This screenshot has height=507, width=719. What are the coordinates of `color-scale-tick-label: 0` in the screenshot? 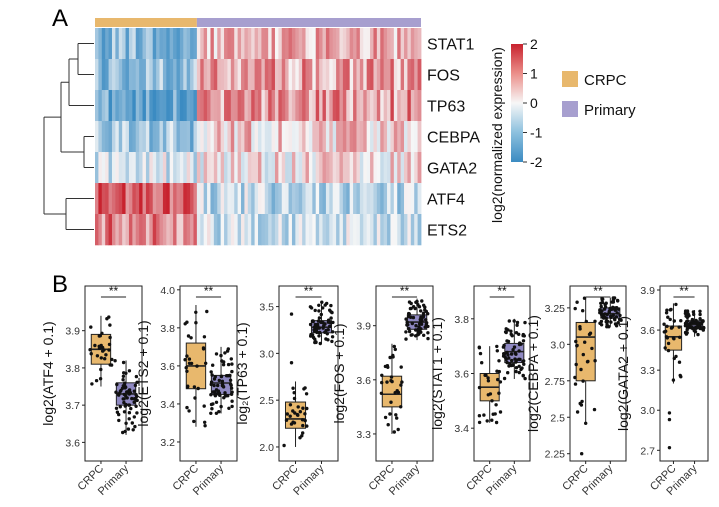 It's located at (534, 103).